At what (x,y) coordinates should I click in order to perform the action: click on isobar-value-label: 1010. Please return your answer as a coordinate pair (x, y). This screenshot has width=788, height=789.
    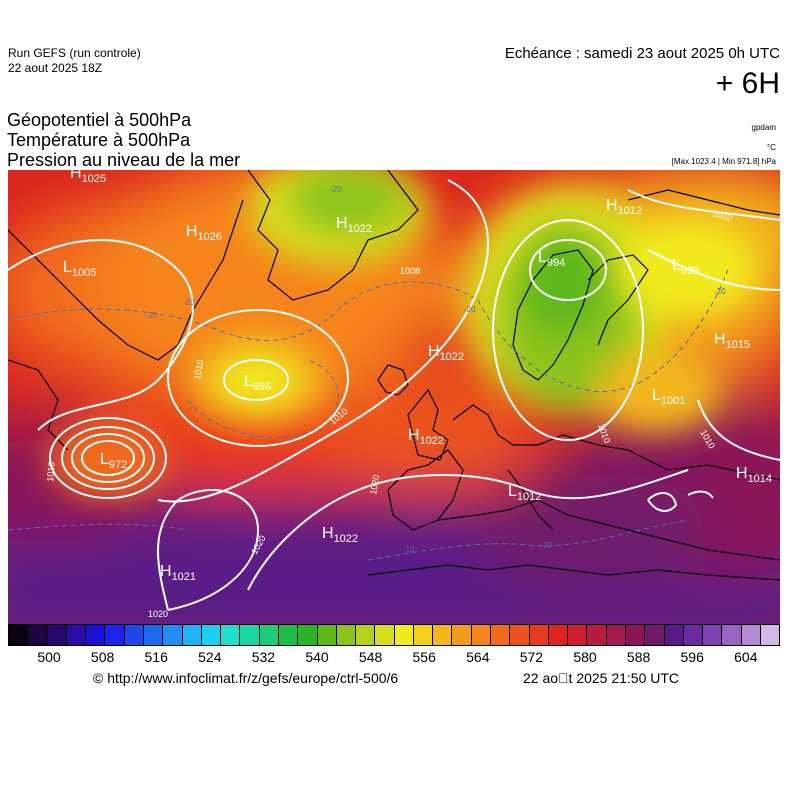
    Looking at the image, I should click on (51, 471).